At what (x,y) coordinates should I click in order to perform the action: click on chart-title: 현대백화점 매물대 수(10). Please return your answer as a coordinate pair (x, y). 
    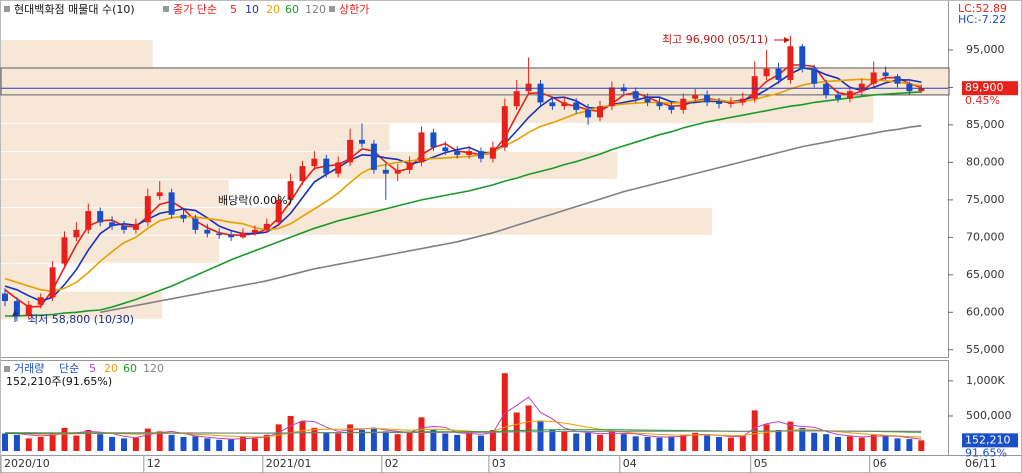
    Looking at the image, I should click on (74, 9).